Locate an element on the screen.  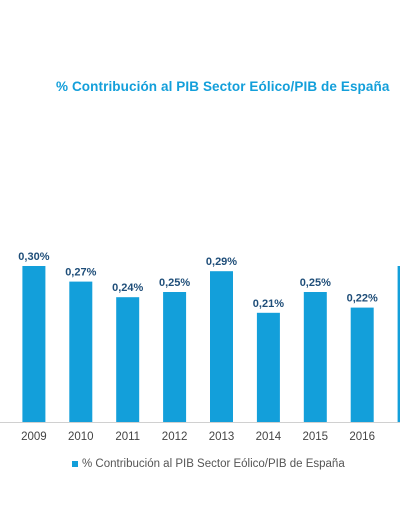
x-tick-label-2011: 2011 is located at coordinates (127, 437).